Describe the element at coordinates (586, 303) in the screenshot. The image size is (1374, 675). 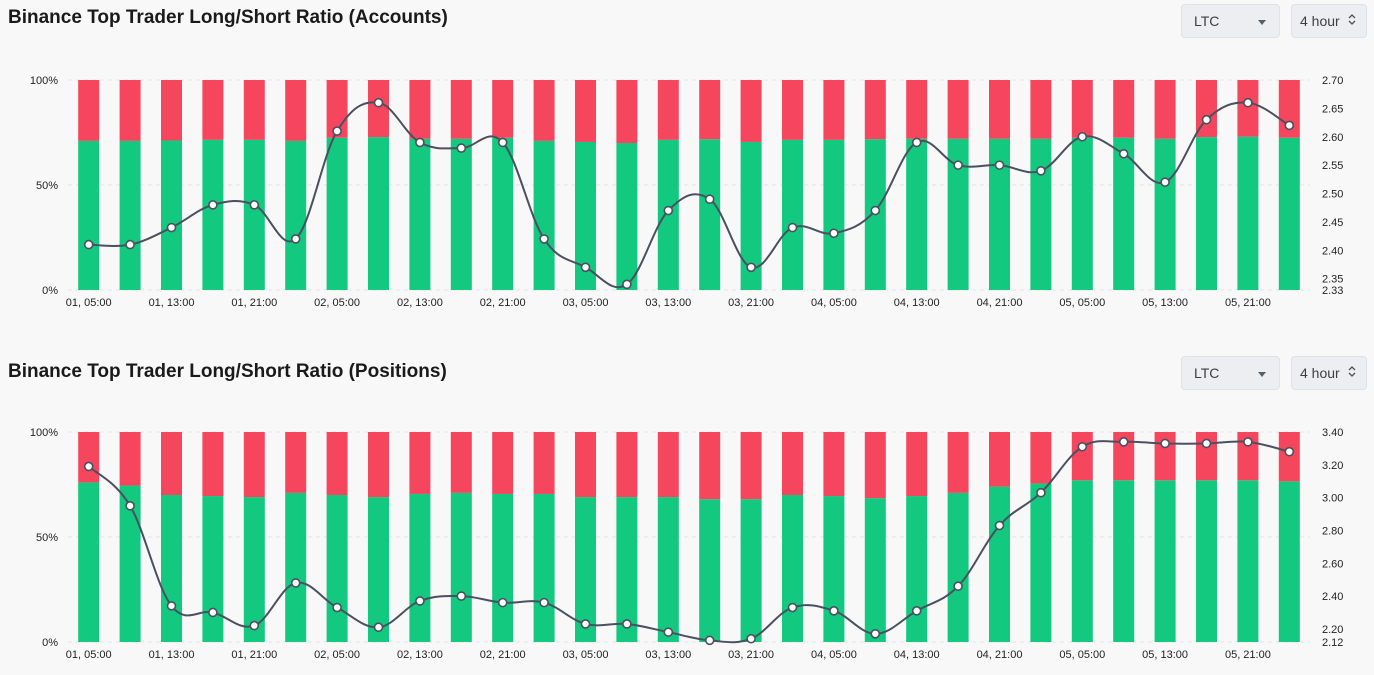
I see `x-tick-label: 03, 05:00` at that location.